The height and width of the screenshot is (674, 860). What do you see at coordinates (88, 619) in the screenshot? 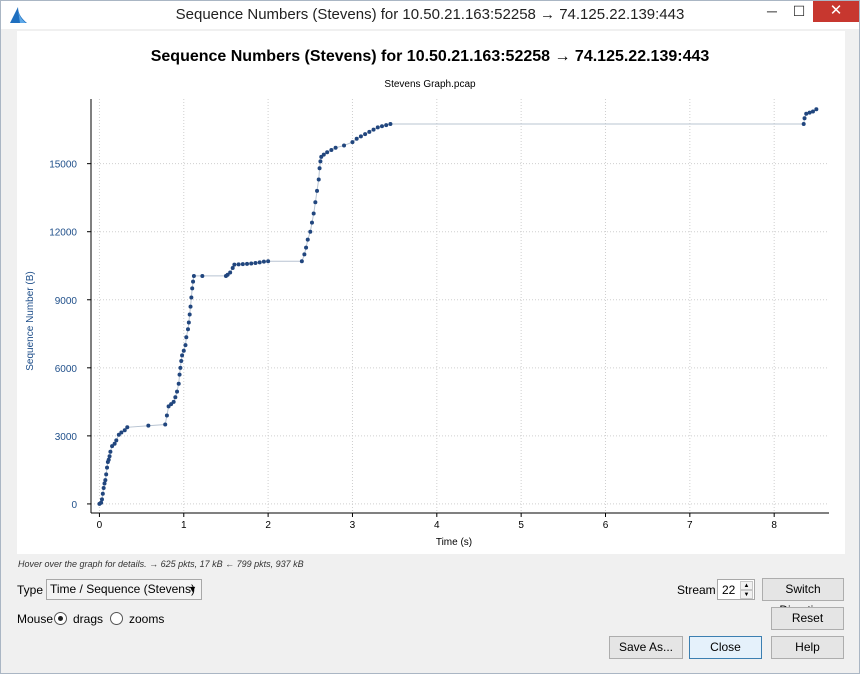
I see `mouse-drags-label: drags` at bounding box center [88, 619].